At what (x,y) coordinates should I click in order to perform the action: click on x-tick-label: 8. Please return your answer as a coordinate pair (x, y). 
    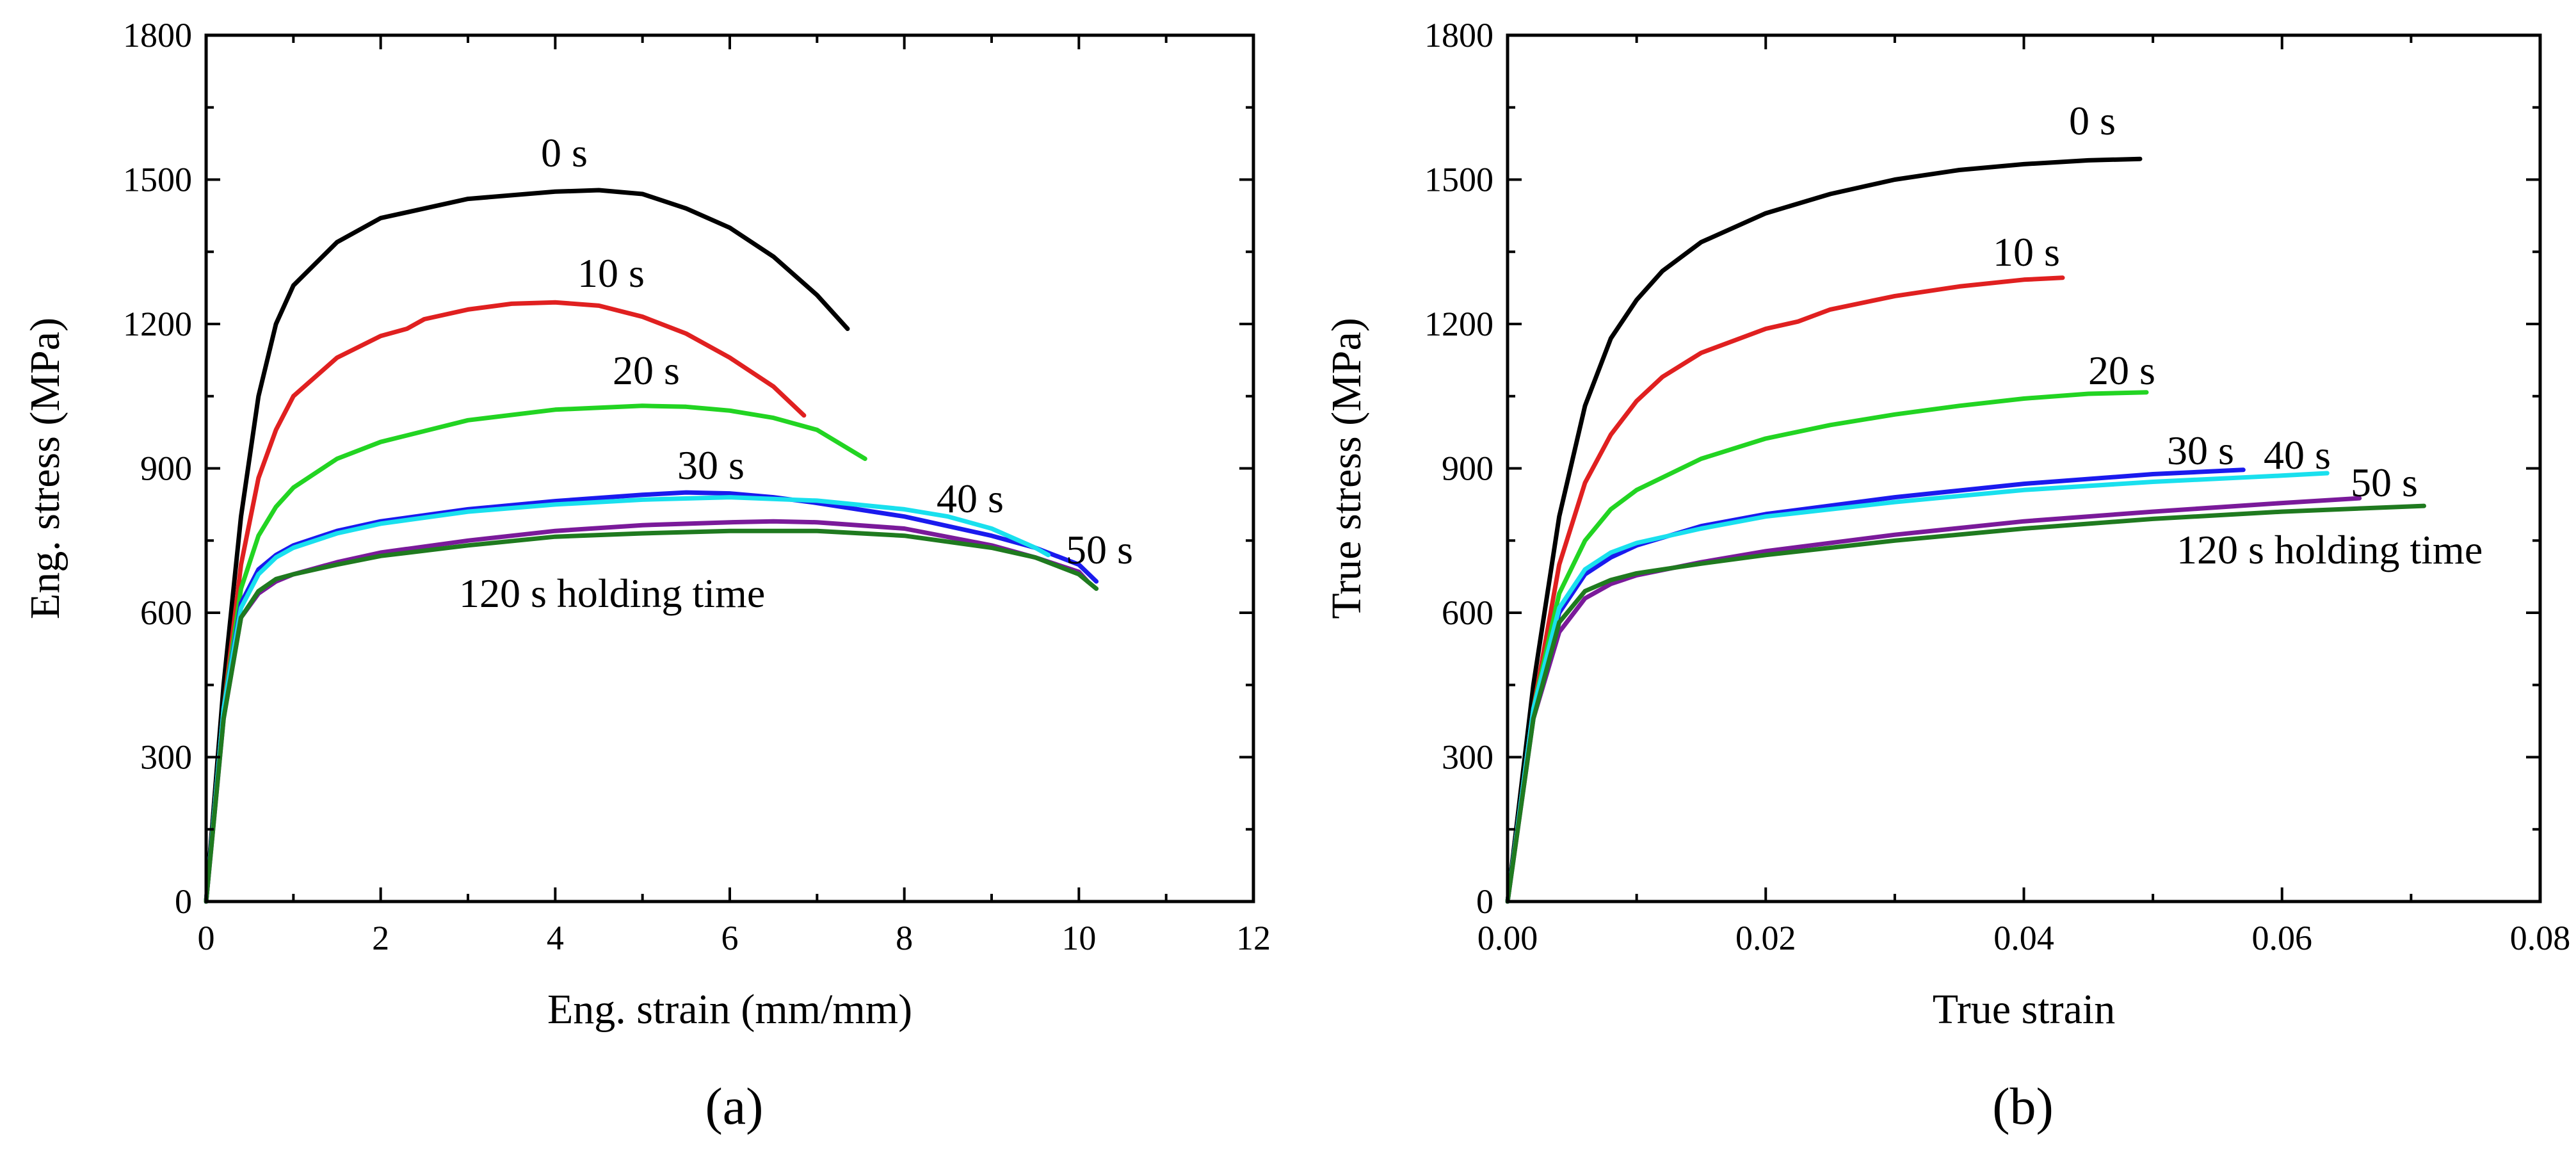
    Looking at the image, I should click on (904, 938).